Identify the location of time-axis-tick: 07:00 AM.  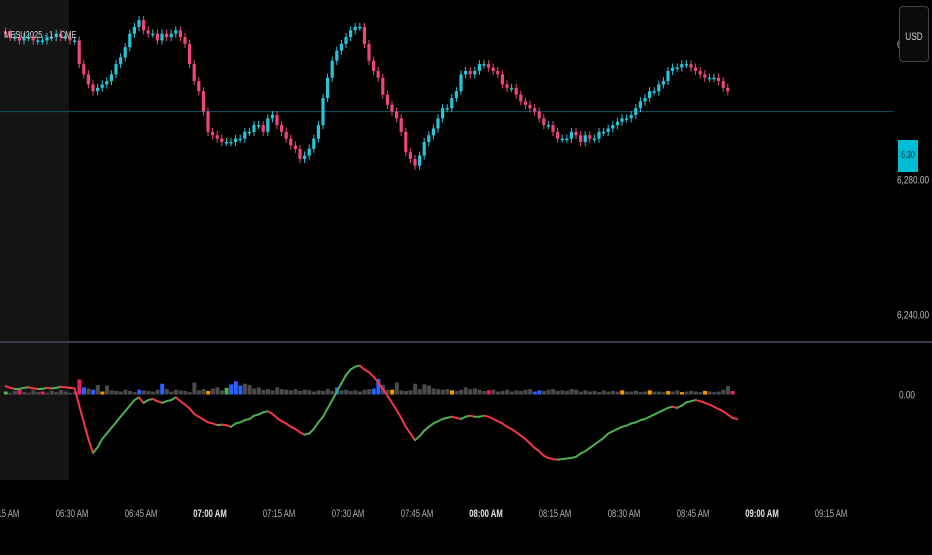
(210, 514).